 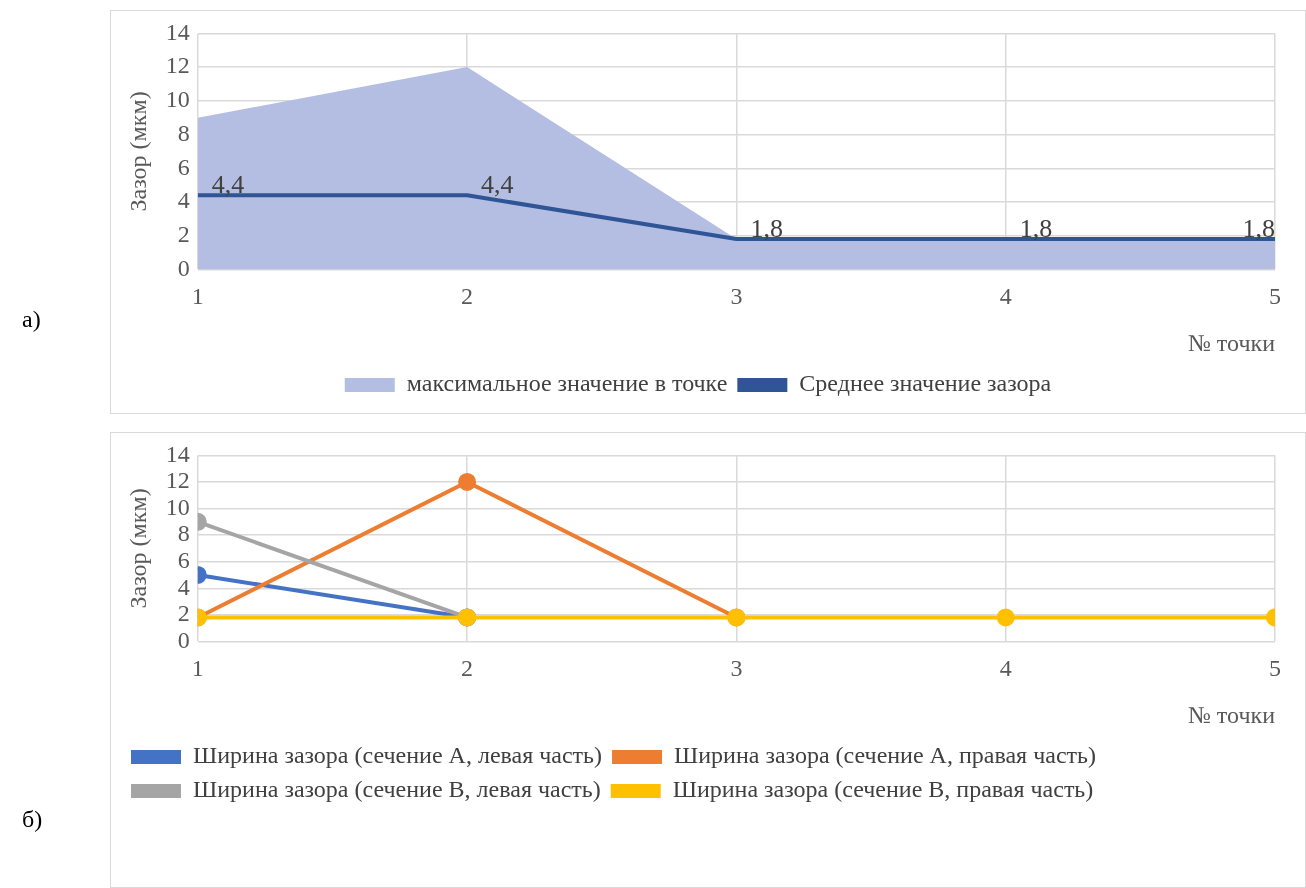 I want to click on legend-label: максимальное значение в точке, so click(x=567, y=383).